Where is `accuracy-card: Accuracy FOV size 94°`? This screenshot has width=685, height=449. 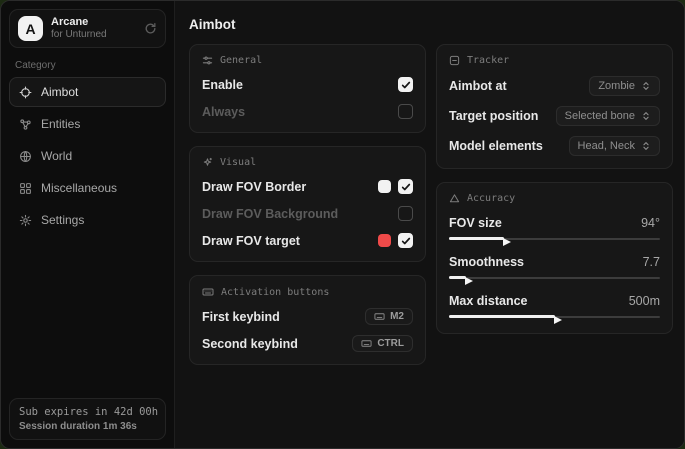
accuracy-card: Accuracy FOV size 94° is located at coordinates (554, 258).